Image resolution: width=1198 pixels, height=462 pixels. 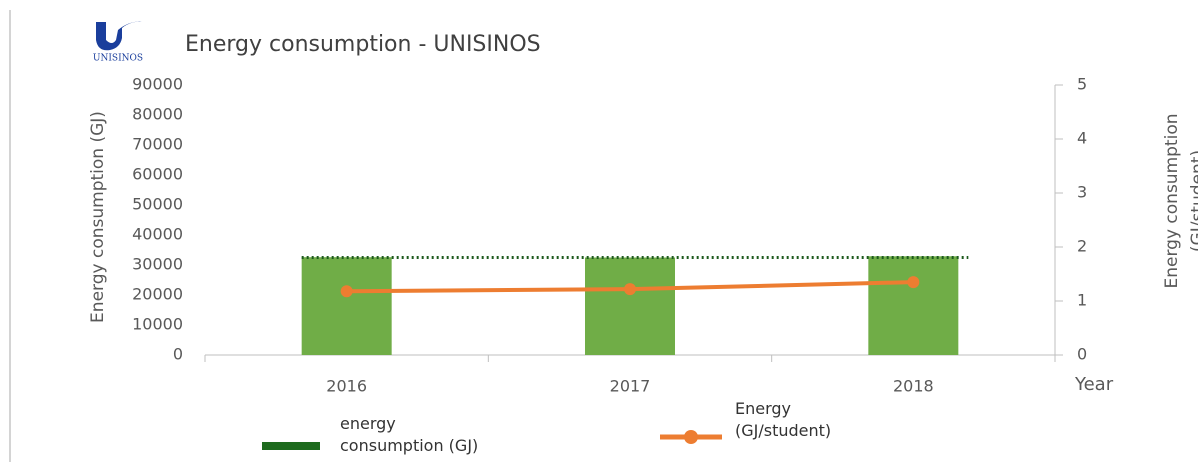 What do you see at coordinates (783, 419) in the screenshot?
I see `legend-label: Energy (GJ/student)` at bounding box center [783, 419].